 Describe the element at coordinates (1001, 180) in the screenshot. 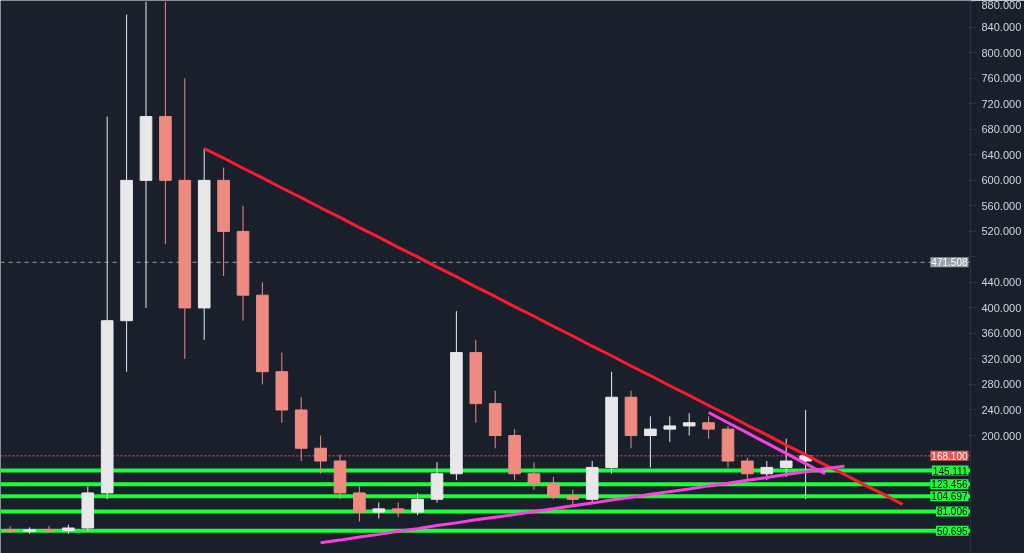

I see `y-tick-label: 600.000` at that location.